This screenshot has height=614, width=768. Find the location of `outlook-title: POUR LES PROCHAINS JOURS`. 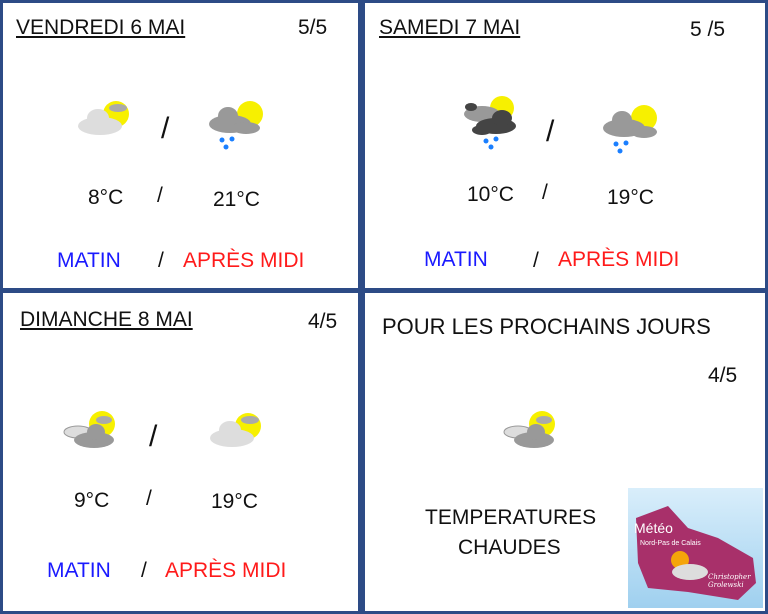

outlook-title: POUR LES PROCHAINS JOURS is located at coordinates (546, 326).